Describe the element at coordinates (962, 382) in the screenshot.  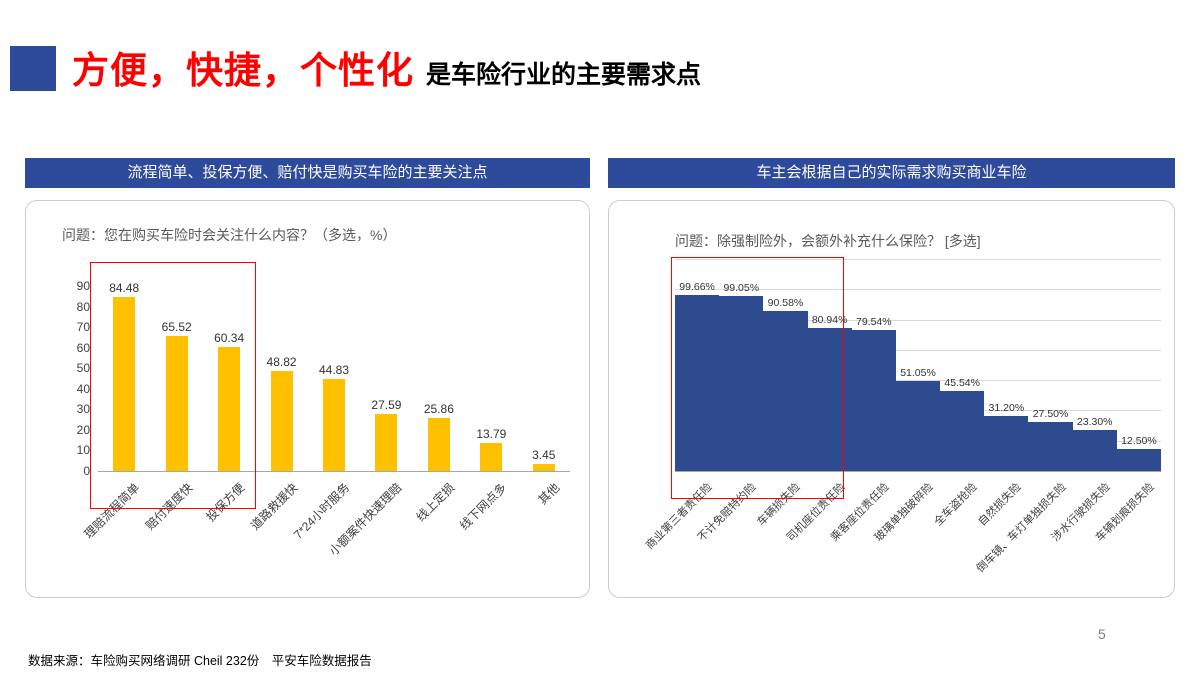
I see `bar-value-label: 45.54%` at that location.